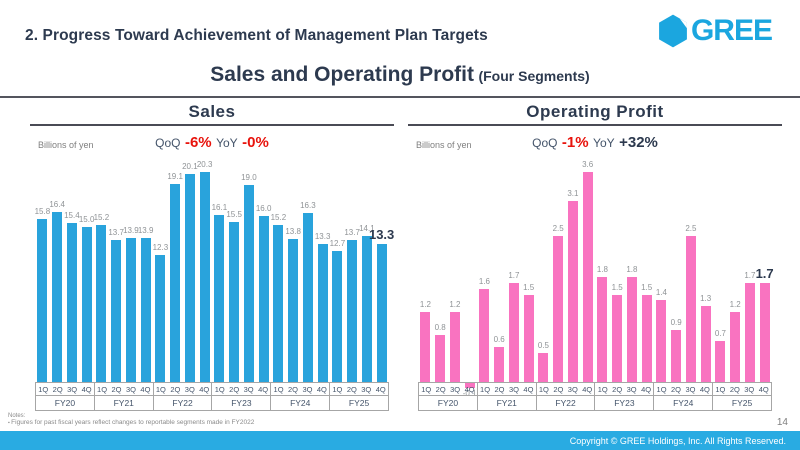 The image size is (800, 450). What do you see at coordinates (255, 142) in the screenshot?
I see `sales-yoy-value: -0%` at bounding box center [255, 142].